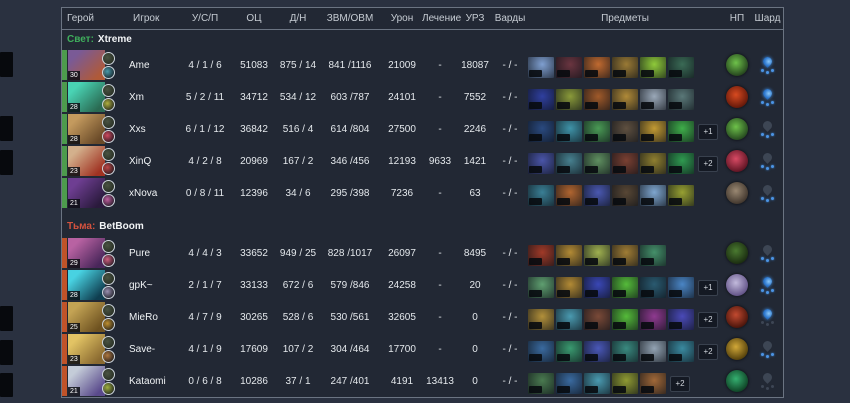 Image resolution: width=850 pixels, height=403 pixels. What do you see at coordinates (254, 129) in the screenshot?
I see `networth-value: 36842` at bounding box center [254, 129].